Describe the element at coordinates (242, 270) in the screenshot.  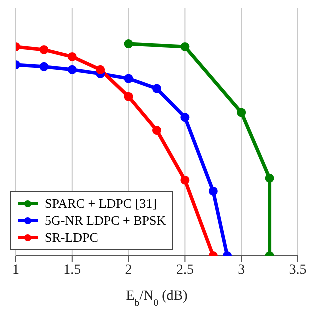
I see `x-tick-label: 3` at that location.